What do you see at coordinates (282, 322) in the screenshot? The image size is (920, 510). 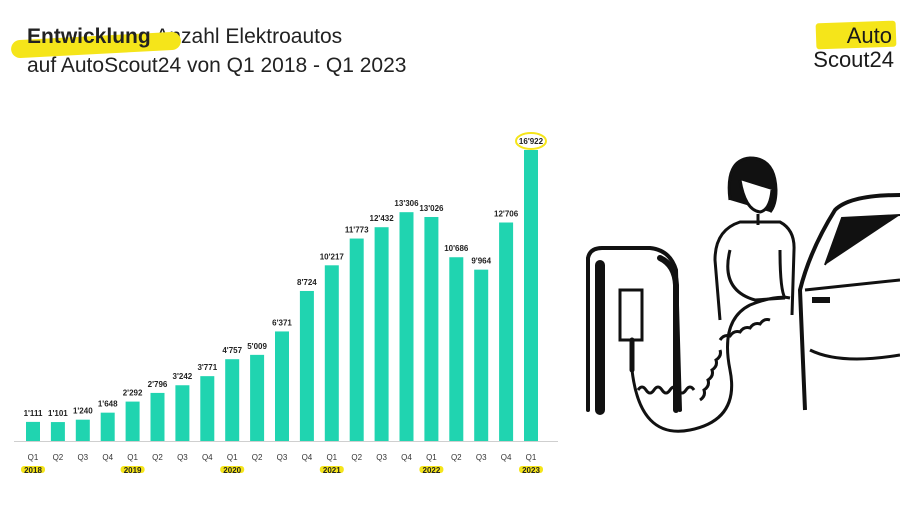 I see `value-label-10: 6'371` at bounding box center [282, 322].